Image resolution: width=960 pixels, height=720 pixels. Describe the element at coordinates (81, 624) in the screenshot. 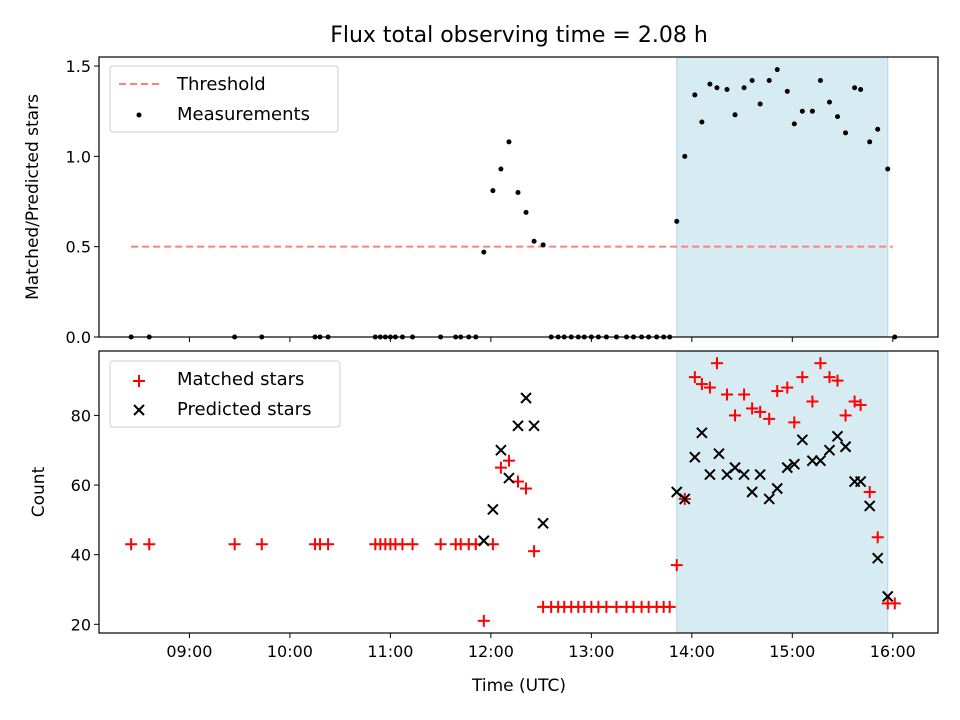

I see `y-tick-label: 20` at that location.